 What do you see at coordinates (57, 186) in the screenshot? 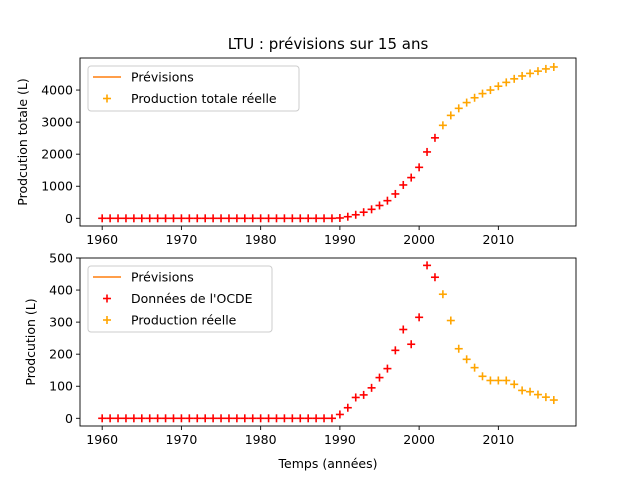
I see `y-tick-label: 1000` at bounding box center [57, 186].